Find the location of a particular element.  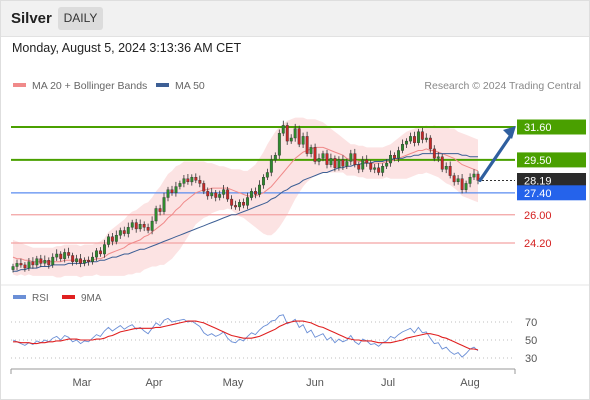

level-label-24.20: 24.20 is located at coordinates (538, 244).